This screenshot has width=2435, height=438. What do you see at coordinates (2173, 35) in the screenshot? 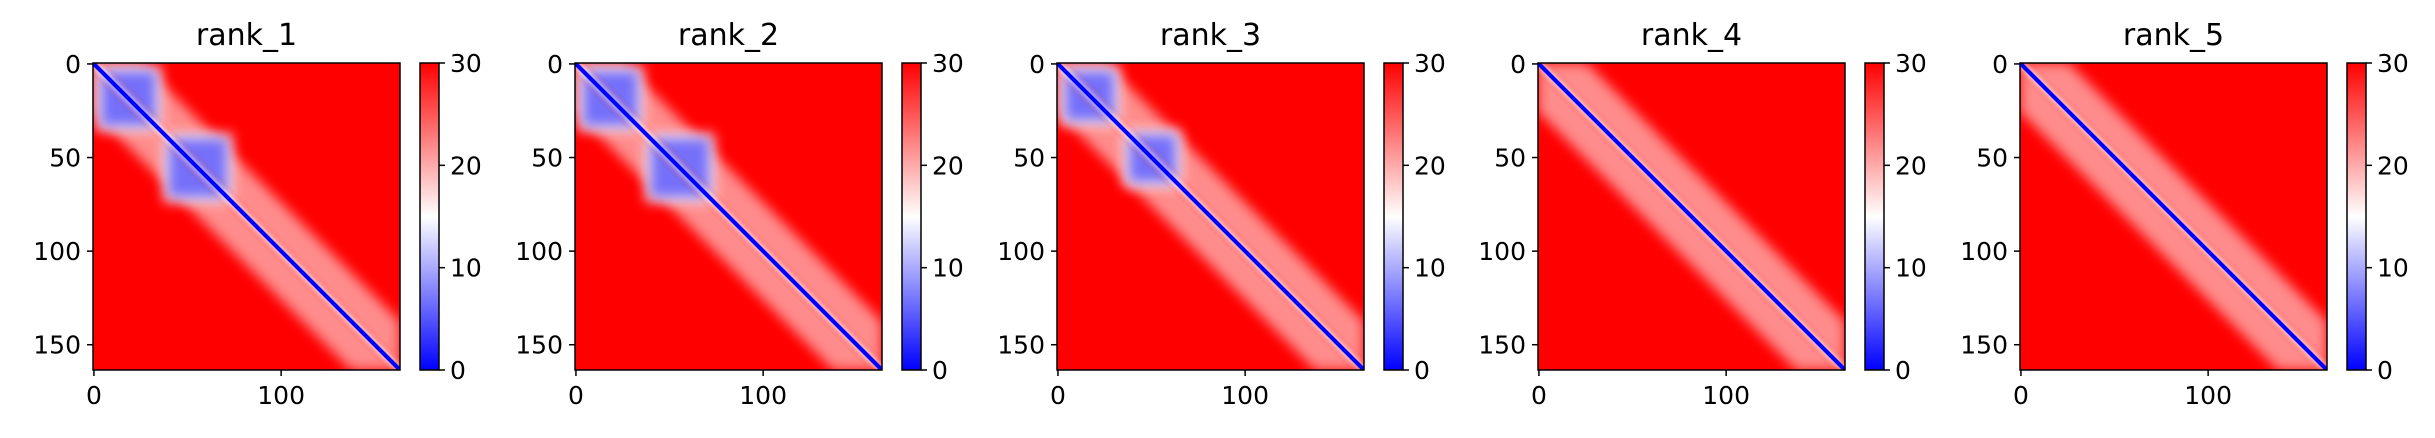
I see `panel-title: rank_5` at bounding box center [2173, 35].